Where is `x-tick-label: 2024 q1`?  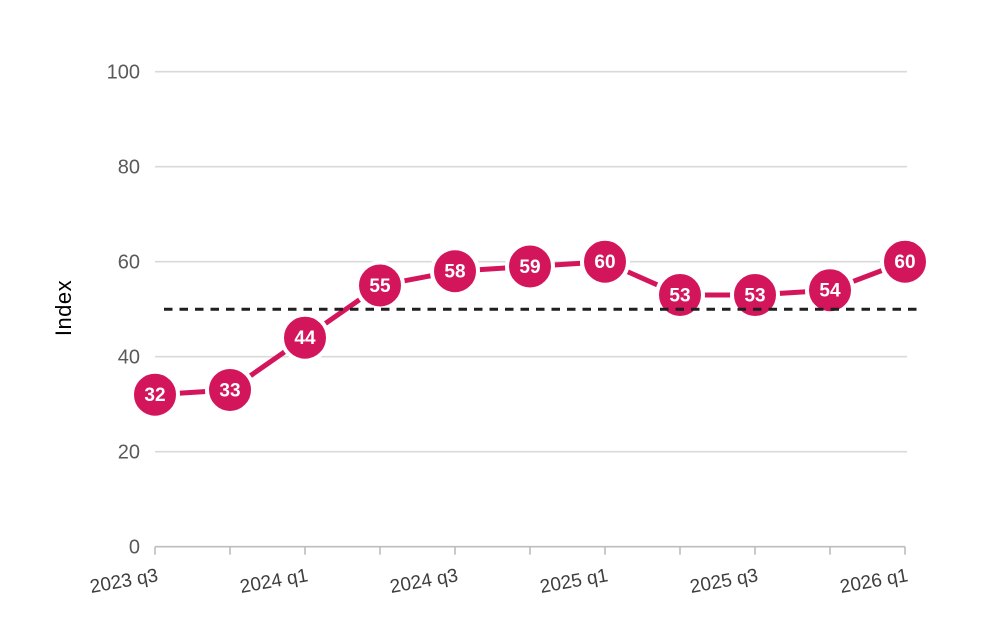
x-tick-label: 2024 q1 is located at coordinates (273, 581).